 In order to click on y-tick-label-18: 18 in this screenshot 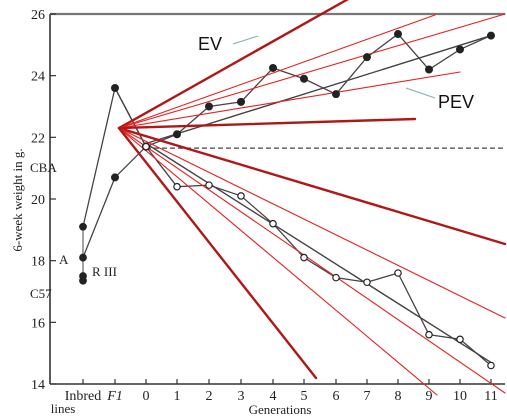, I will do `click(38, 262)`.